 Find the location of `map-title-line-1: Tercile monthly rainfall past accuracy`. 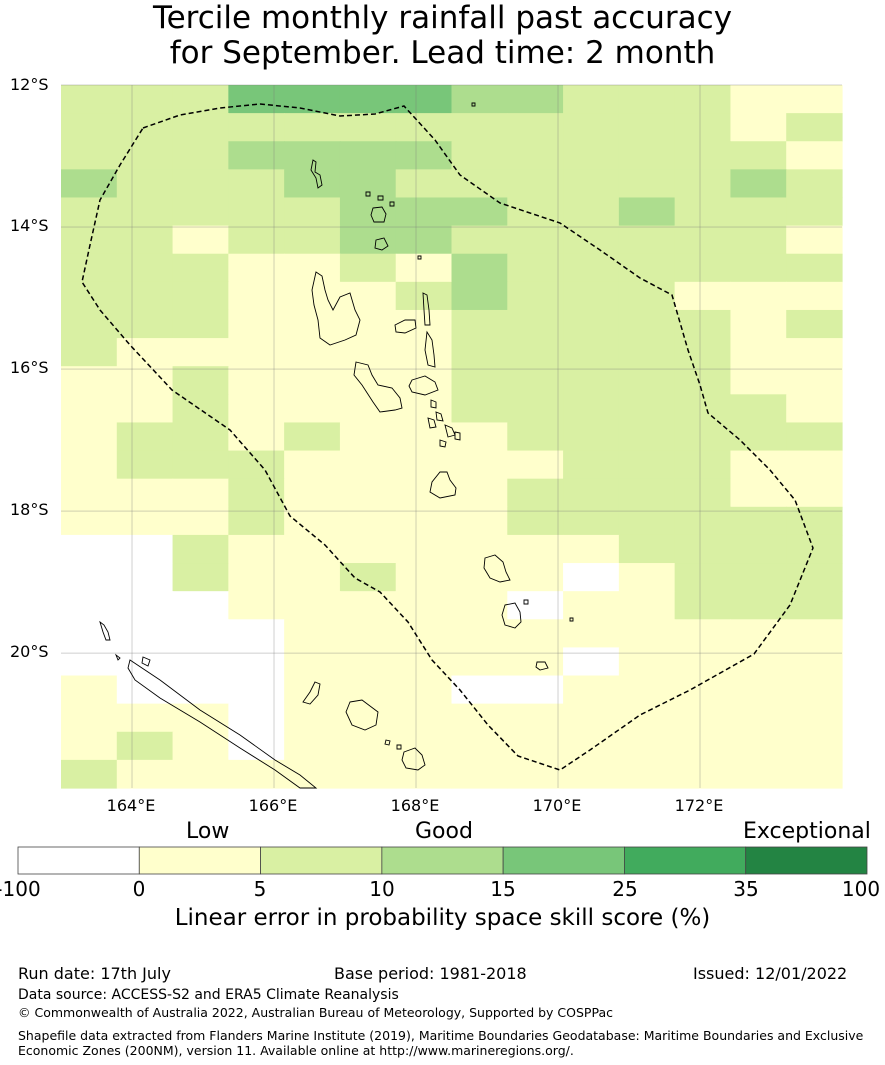

map-title-line-1: Tercile monthly rainfall past accuracy is located at coordinates (442, 18).